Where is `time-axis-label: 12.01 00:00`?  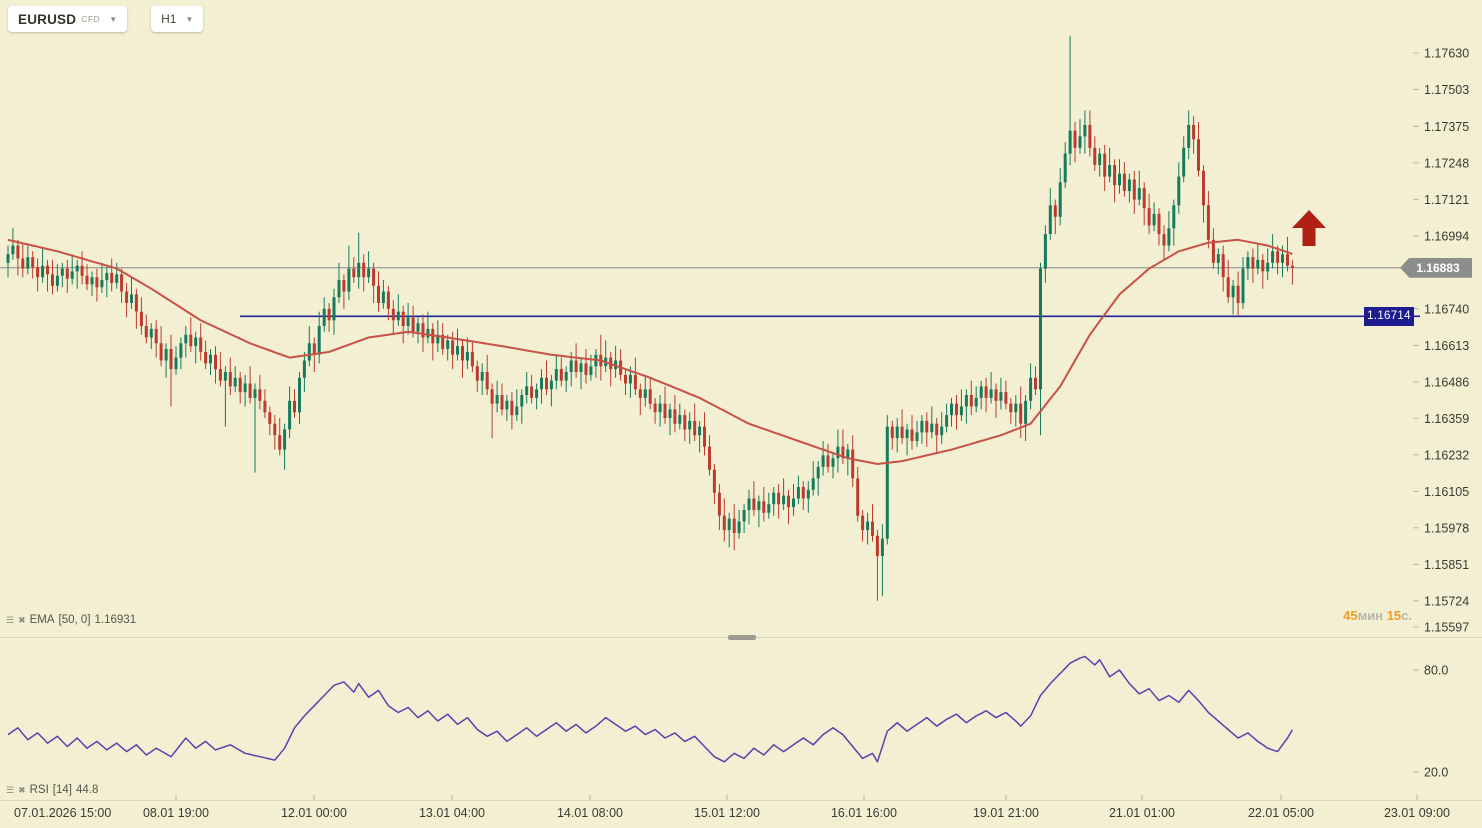
time-axis-label: 12.01 00:00 is located at coordinates (314, 813).